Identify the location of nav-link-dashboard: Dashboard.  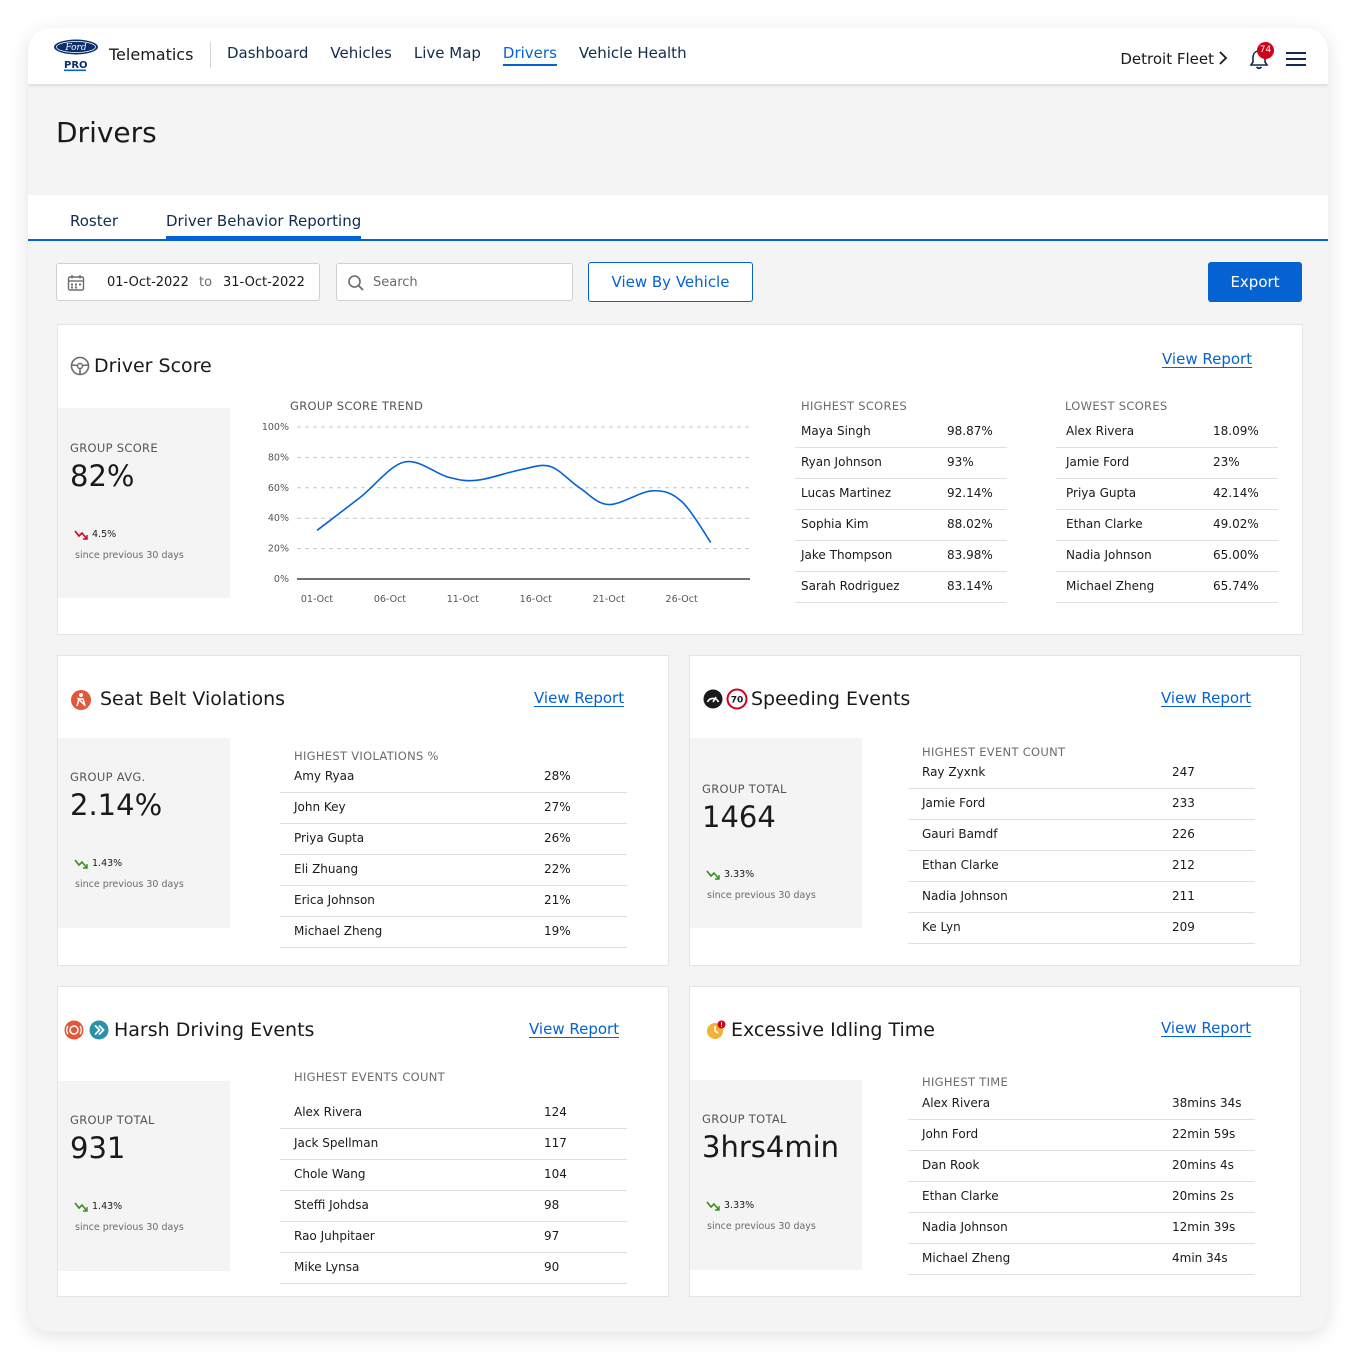
(268, 53).